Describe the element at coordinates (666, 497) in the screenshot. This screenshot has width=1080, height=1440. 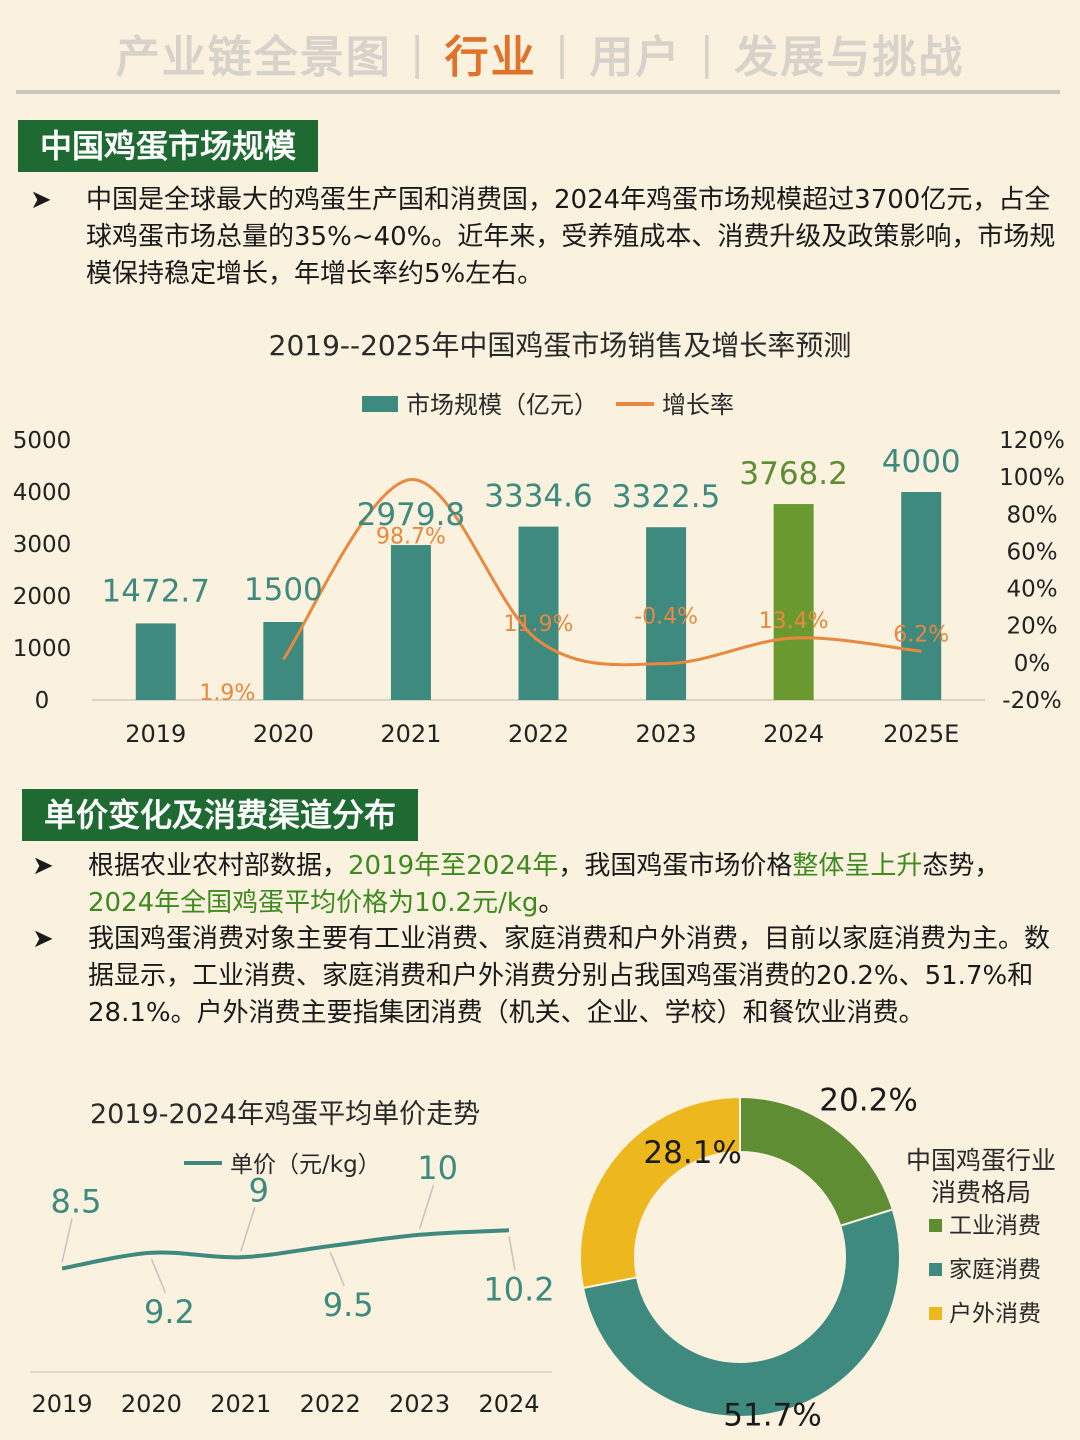
I see `bar-value-label: 3322.5` at that location.